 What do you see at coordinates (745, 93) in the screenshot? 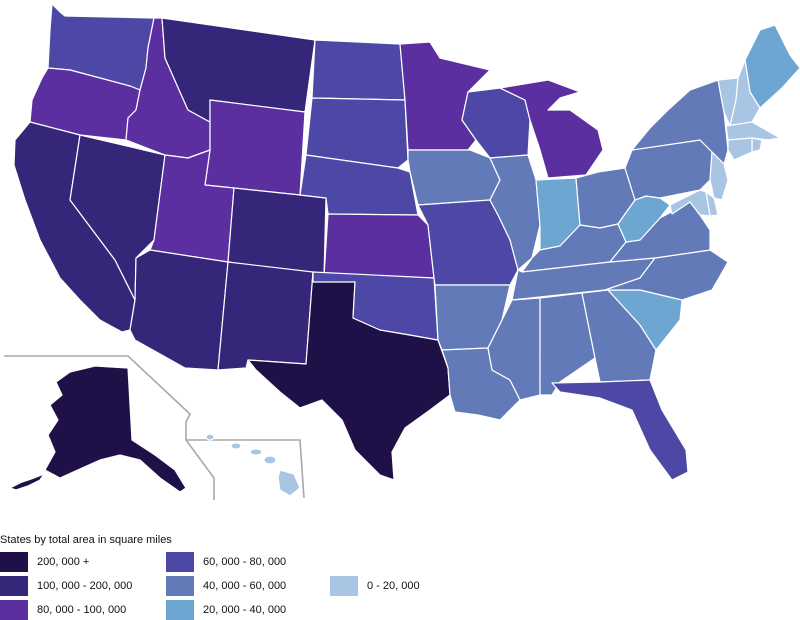
I see `state-new-hampshire` at bounding box center [745, 93].